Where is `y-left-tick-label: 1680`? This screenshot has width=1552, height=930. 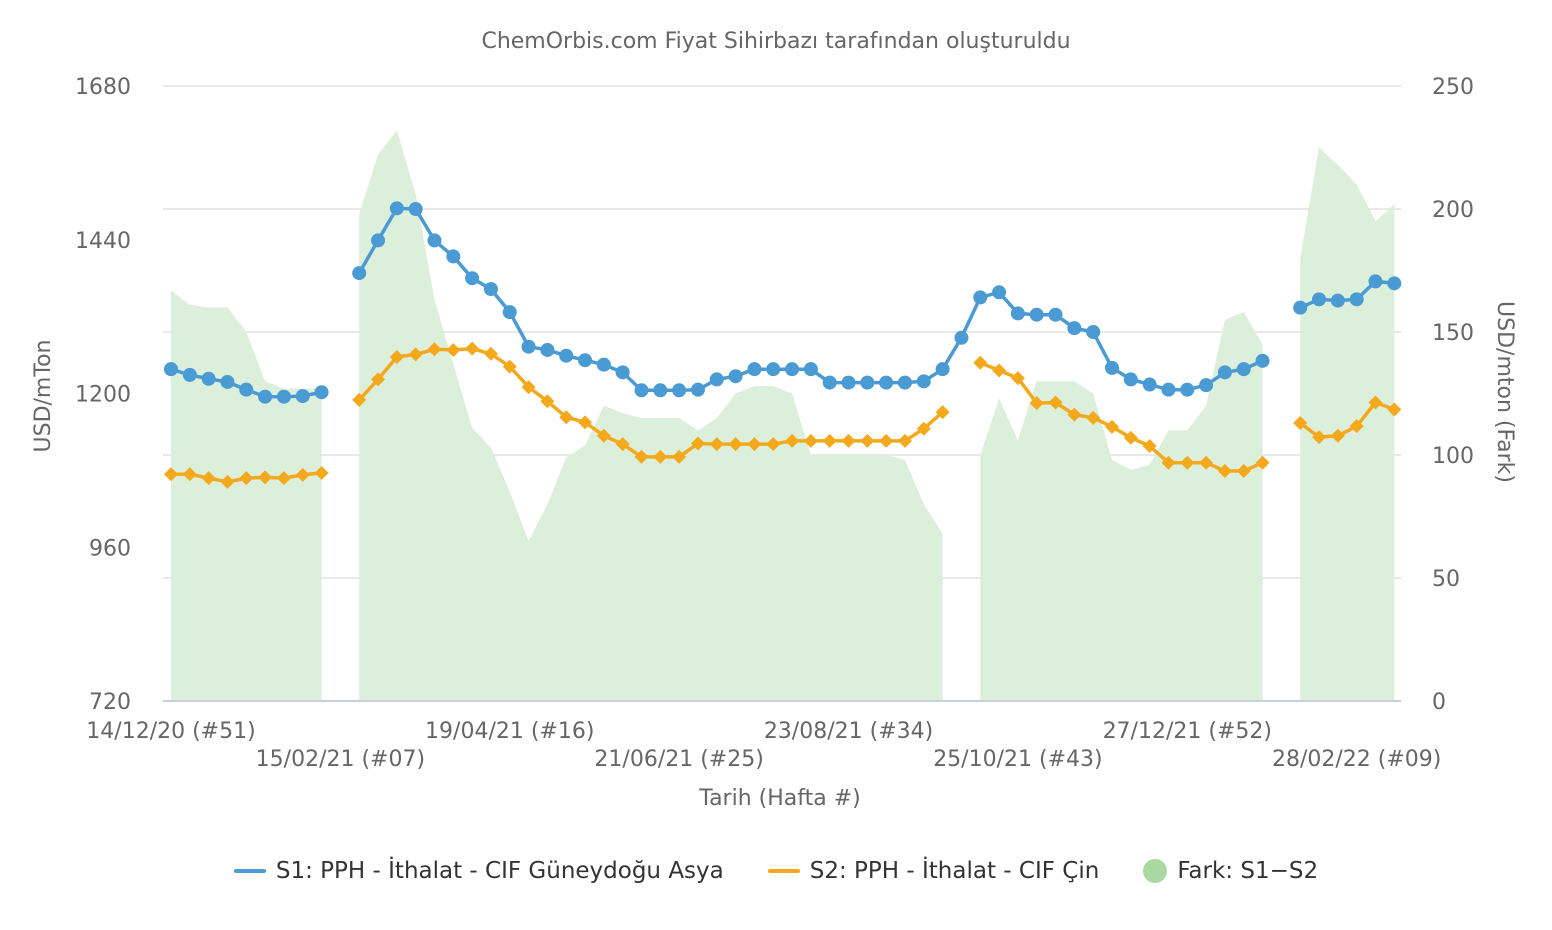 y-left-tick-label: 1680 is located at coordinates (103, 87).